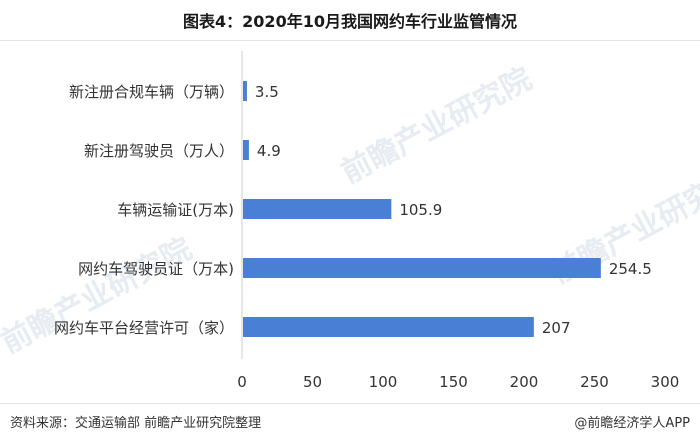 Image resolution: width=700 pixels, height=442 pixels. Describe the element at coordinates (136, 423) in the screenshot. I see `source-note: 资料来源：交通运输部 前瞻产业研究院整理` at that location.